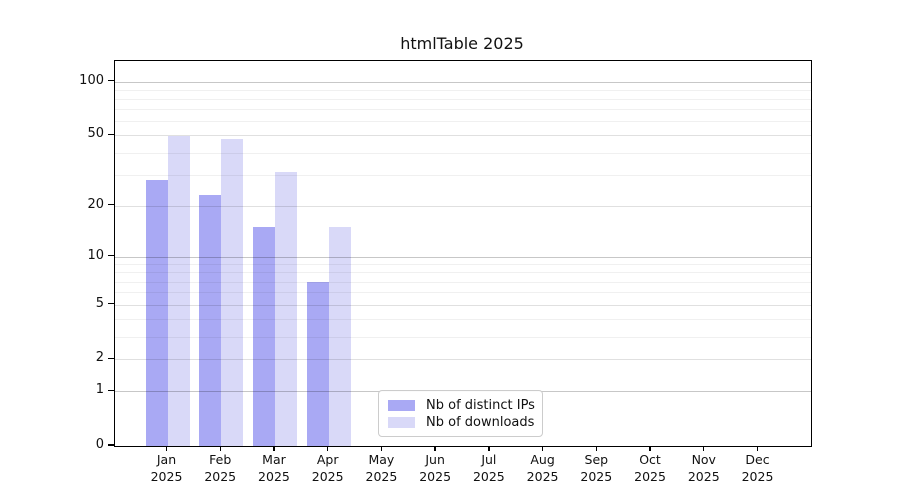 Image resolution: width=900 pixels, height=500 pixels. Describe the element at coordinates (178, 290) in the screenshot. I see `bar-downloads-jan` at that location.